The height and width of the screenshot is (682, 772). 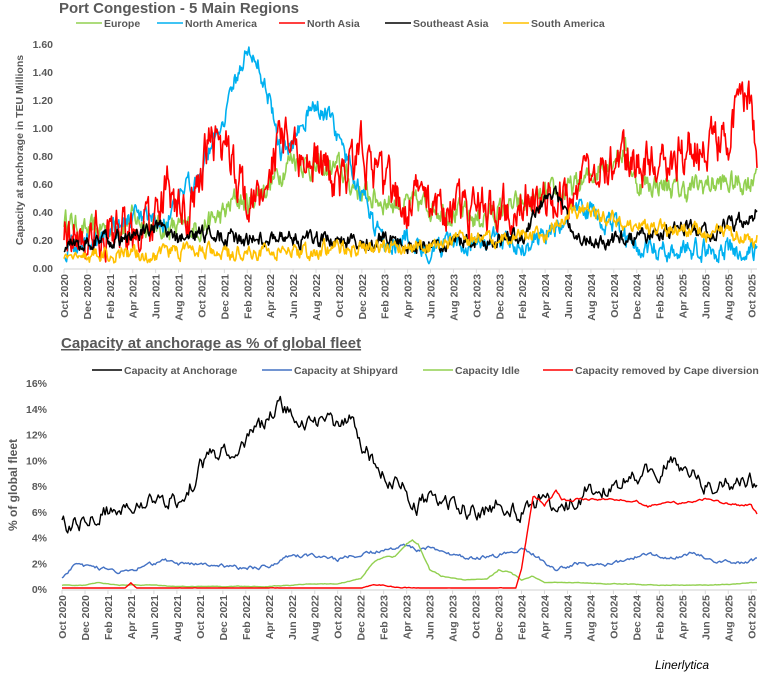 I want to click on y-axis: 0.00 0.20 0.40 0.60 0.80 1.00 1.20 1.40 1.60, so click(x=43, y=157).